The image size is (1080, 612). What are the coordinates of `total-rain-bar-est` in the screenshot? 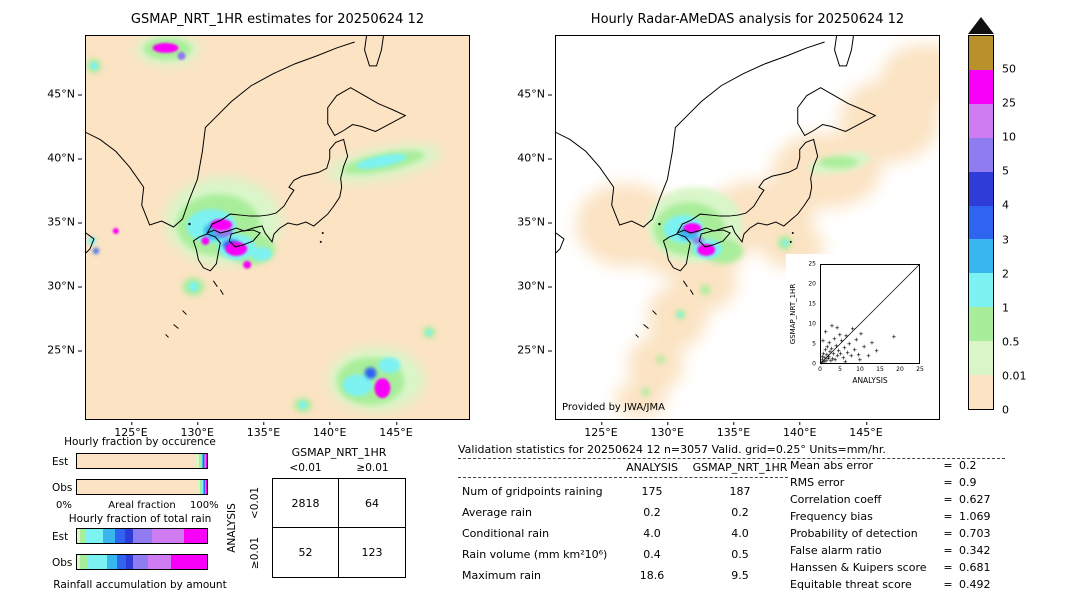 It's located at (142, 536).